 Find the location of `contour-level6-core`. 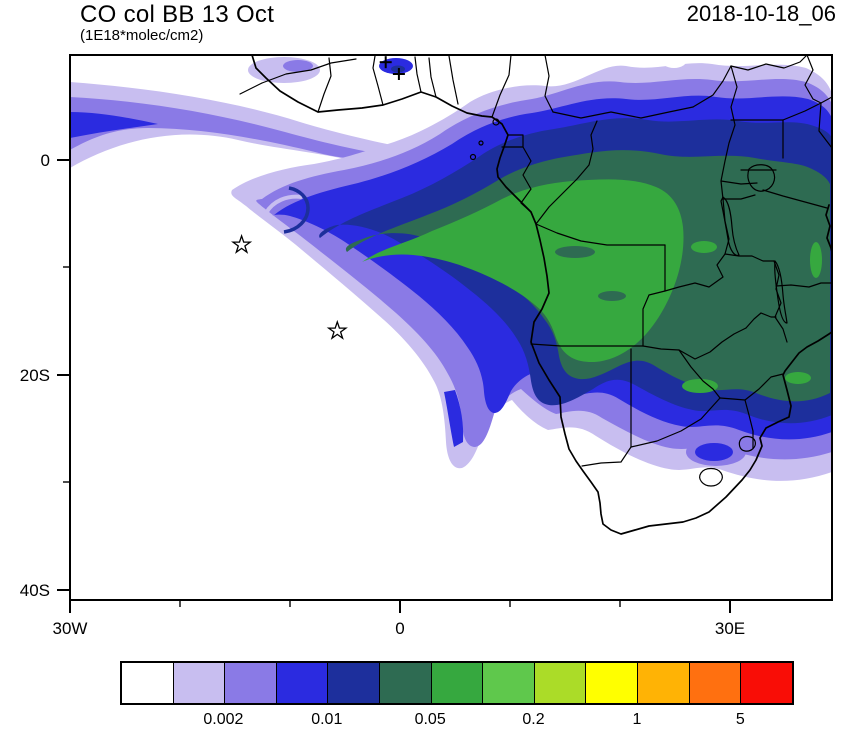

contour-level6-core is located at coordinates (523, 271).